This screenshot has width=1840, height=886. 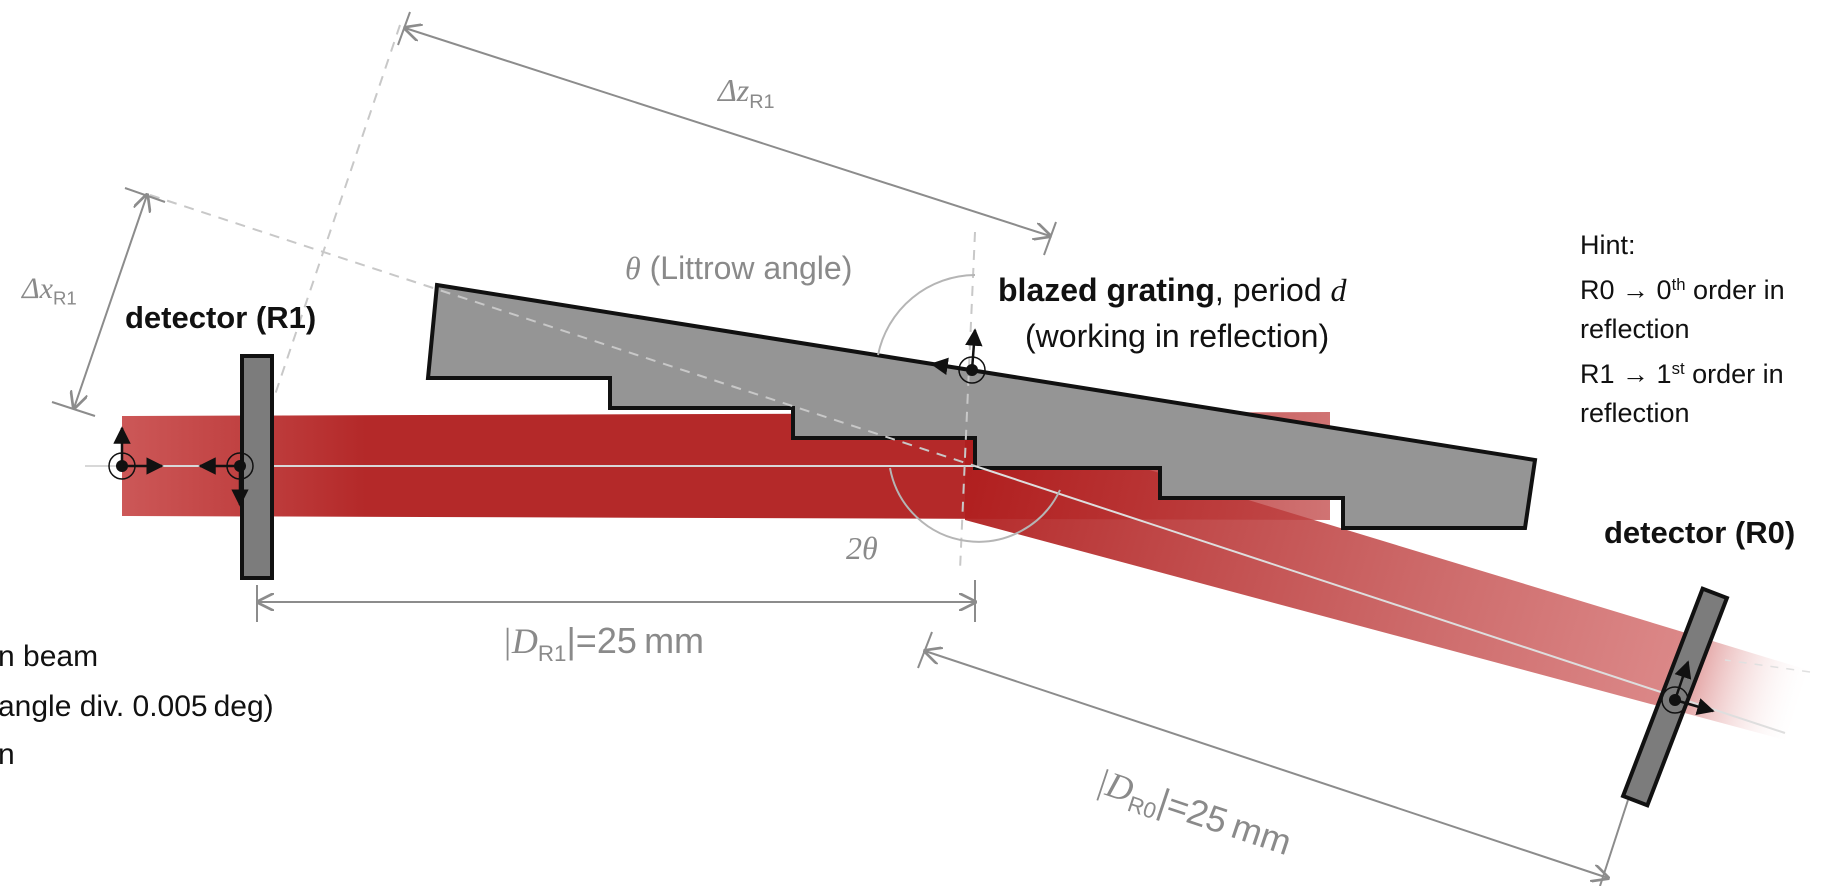 I want to click on detector-r1-label: detector (R1), so click(x=221, y=317).